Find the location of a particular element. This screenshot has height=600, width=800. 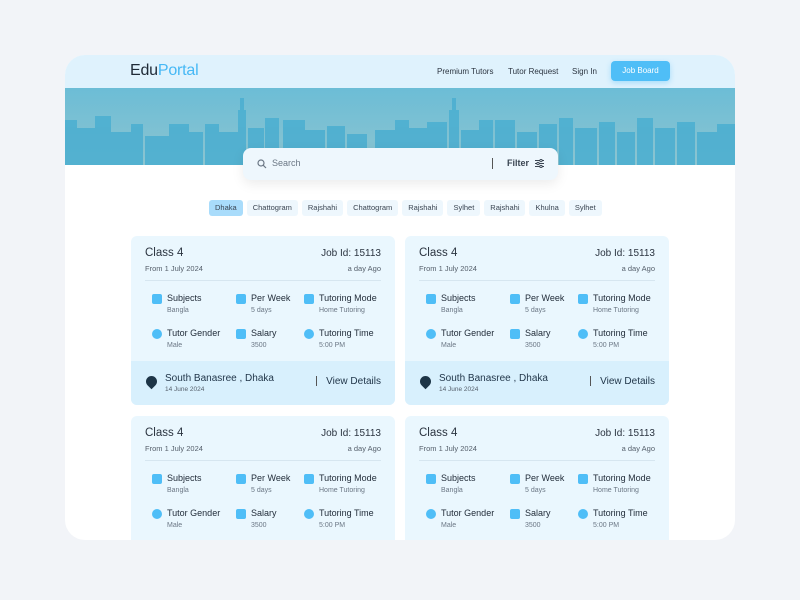

job-board-button: Job Board is located at coordinates (640, 71).